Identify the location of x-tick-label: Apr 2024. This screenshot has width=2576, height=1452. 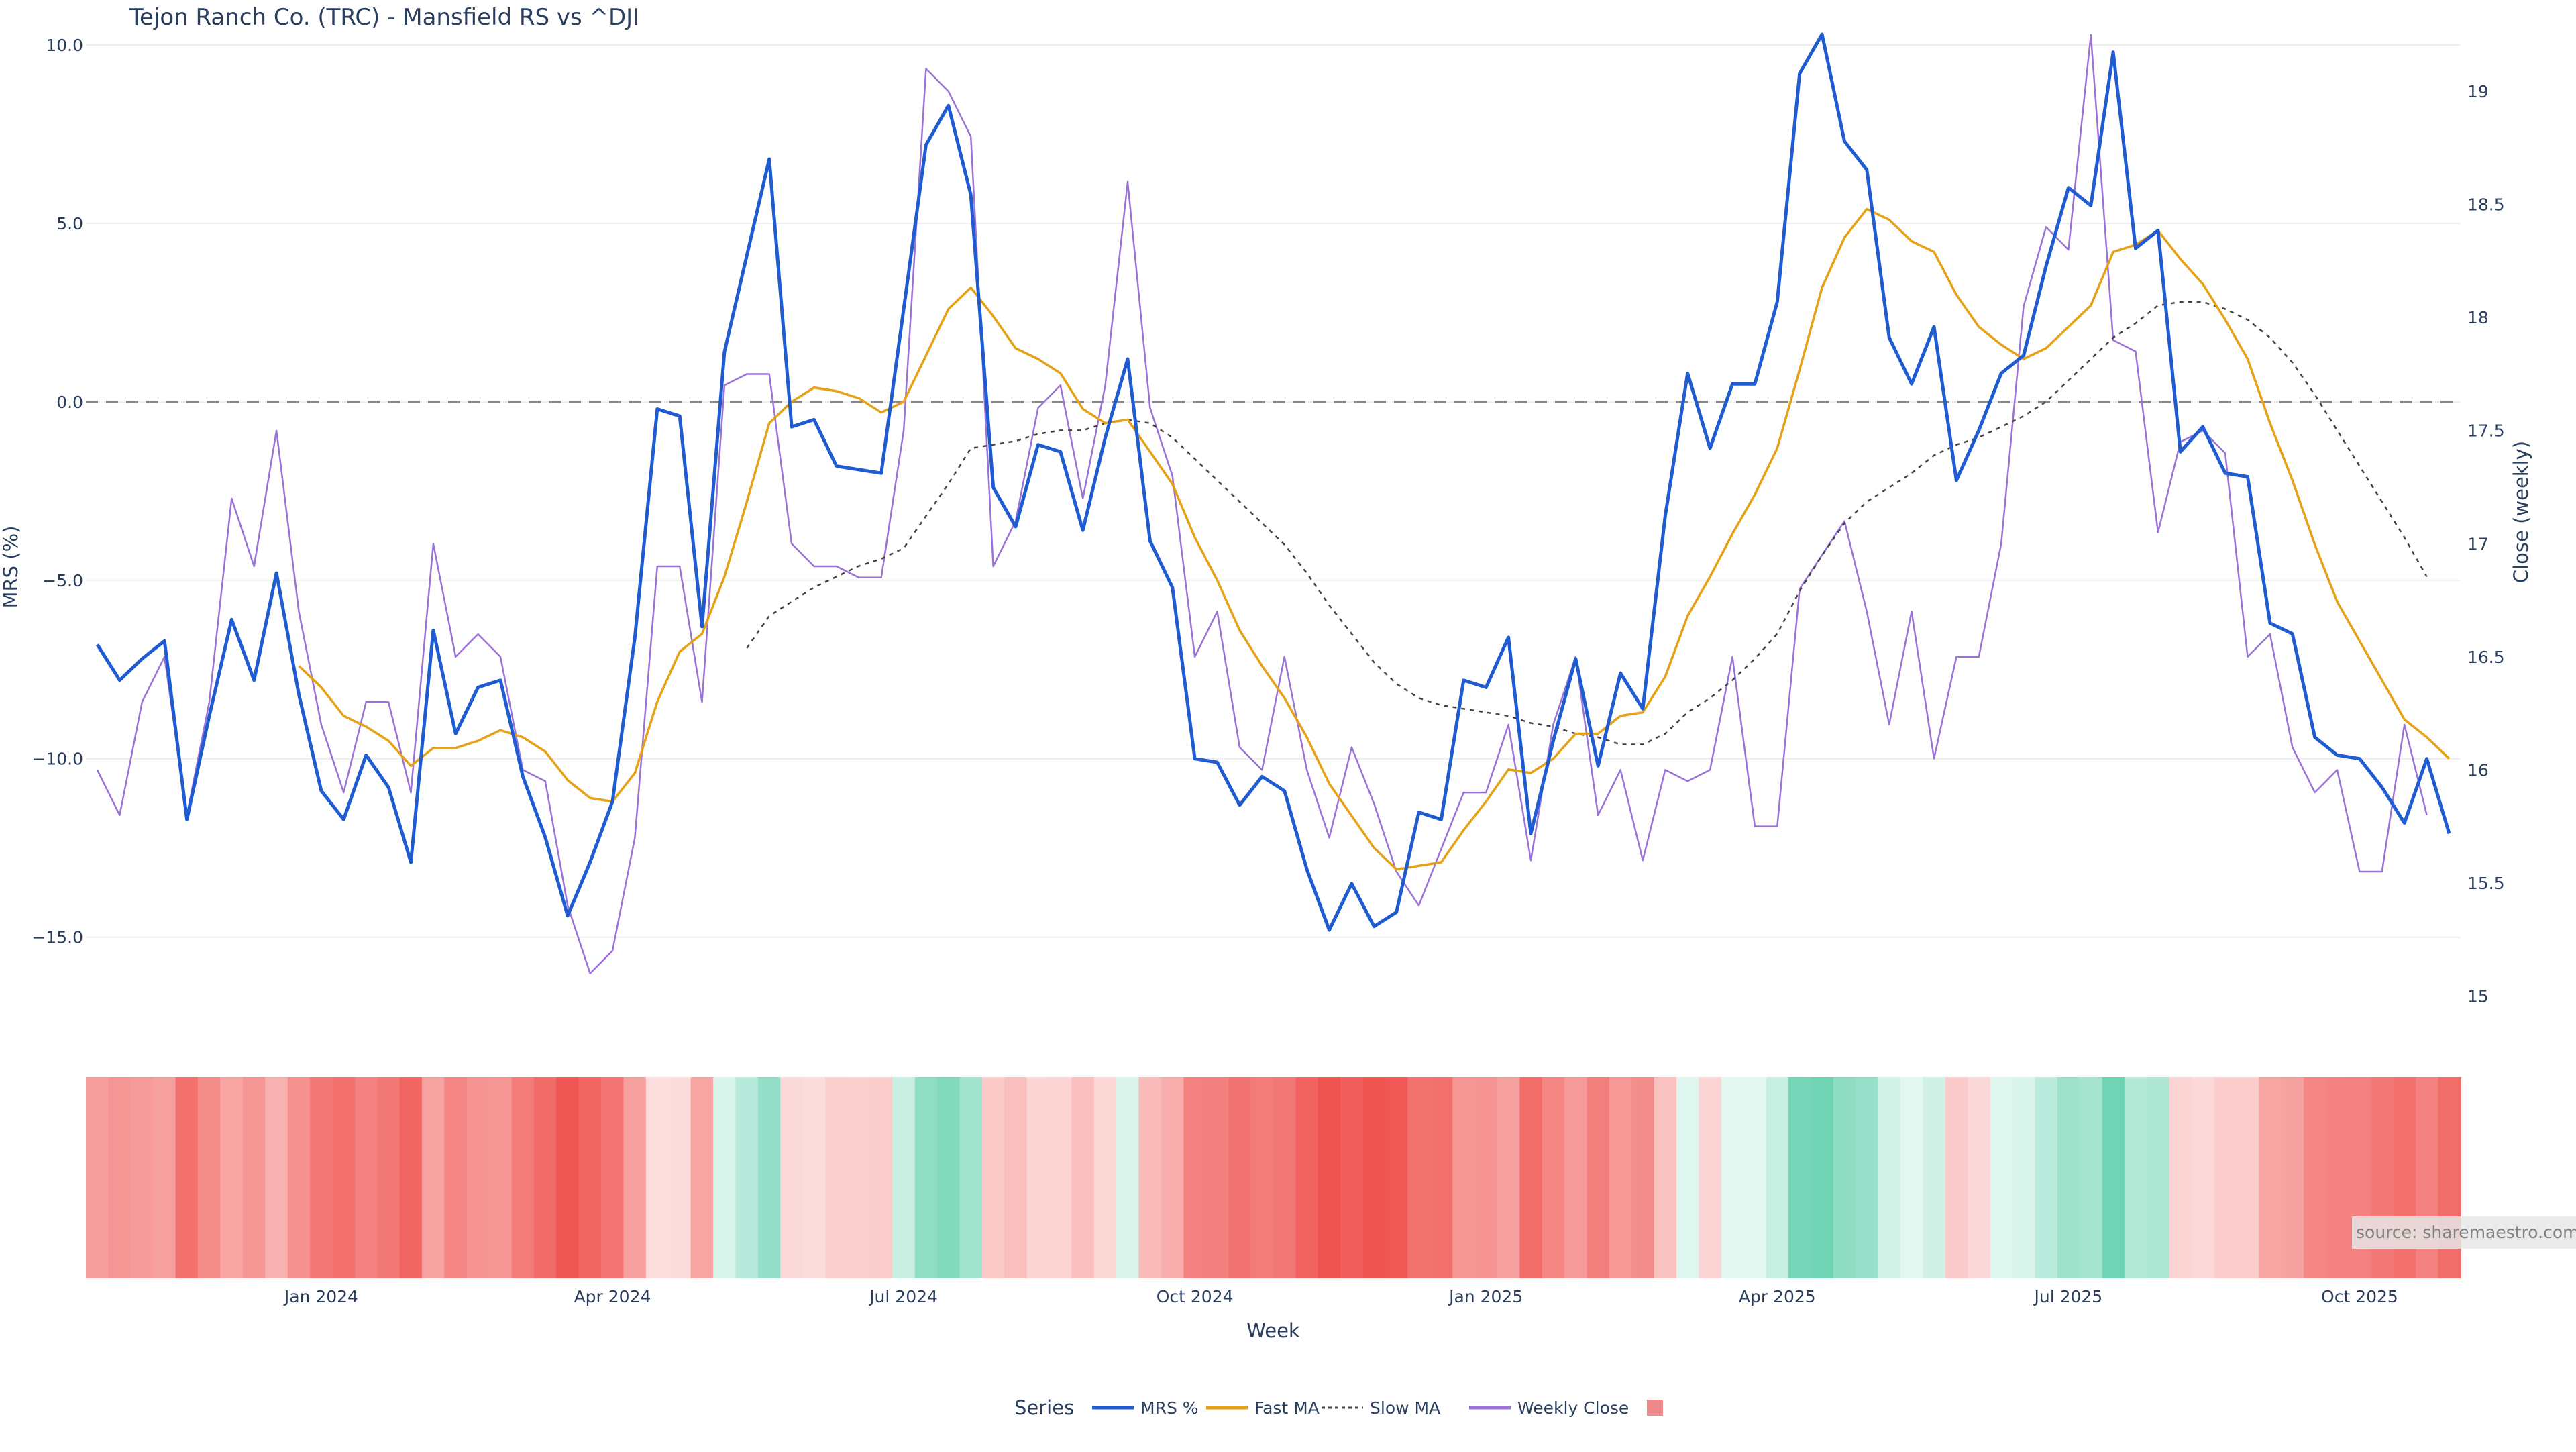
(612, 1297).